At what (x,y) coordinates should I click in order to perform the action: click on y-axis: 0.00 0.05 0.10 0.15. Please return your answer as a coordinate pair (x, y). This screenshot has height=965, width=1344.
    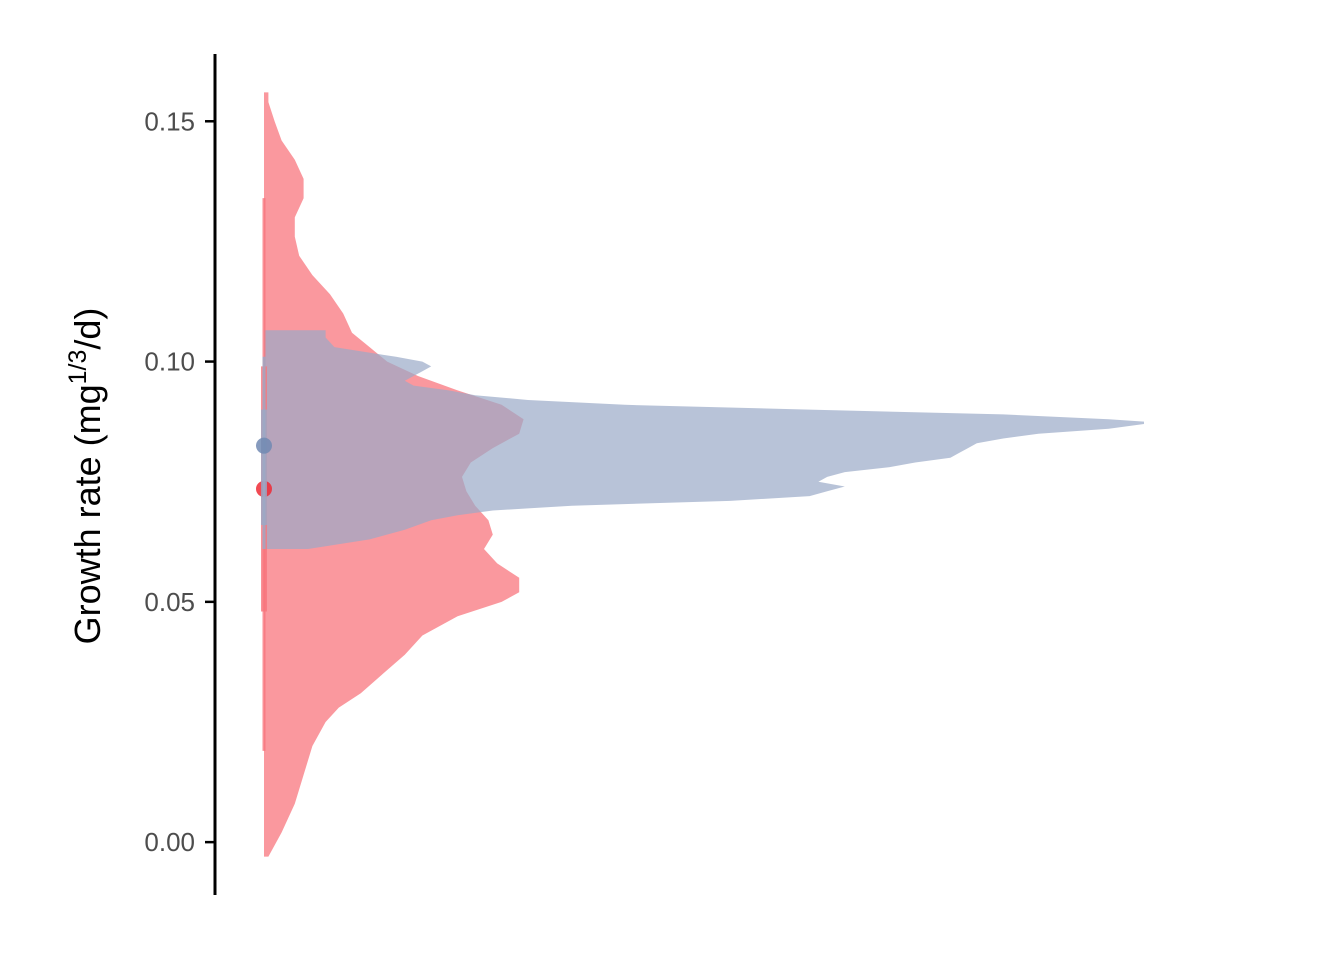
    Looking at the image, I should click on (180, 474).